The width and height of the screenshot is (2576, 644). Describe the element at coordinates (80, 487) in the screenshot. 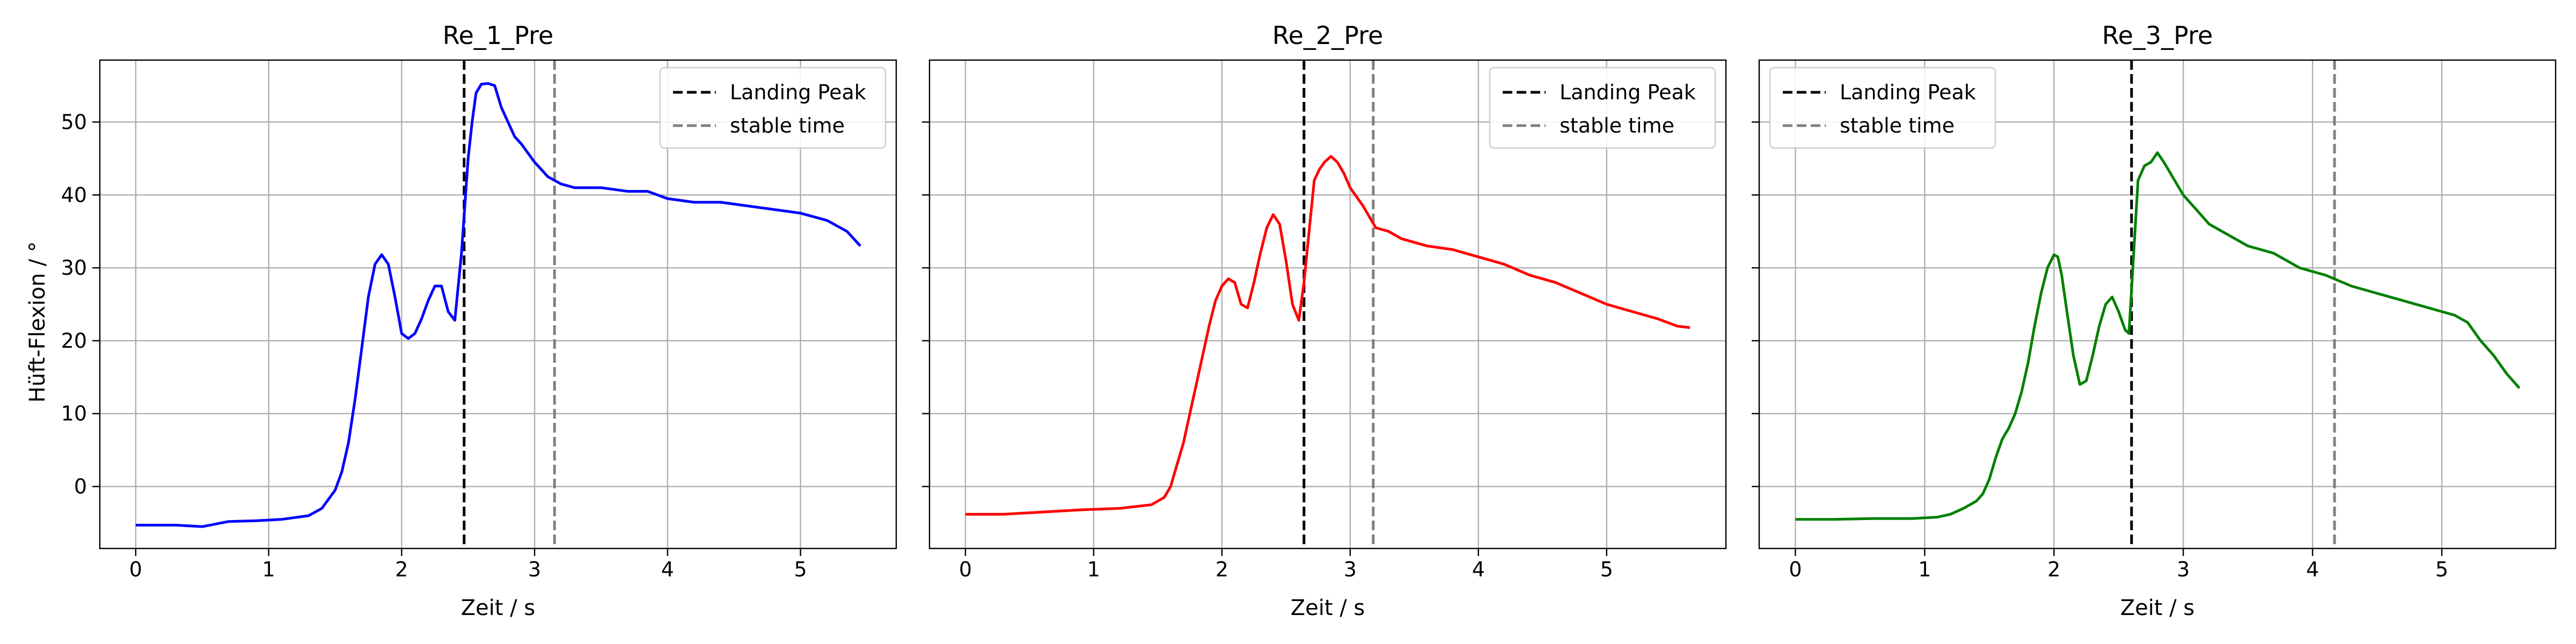

I see `y-tick-label: 0` at that location.